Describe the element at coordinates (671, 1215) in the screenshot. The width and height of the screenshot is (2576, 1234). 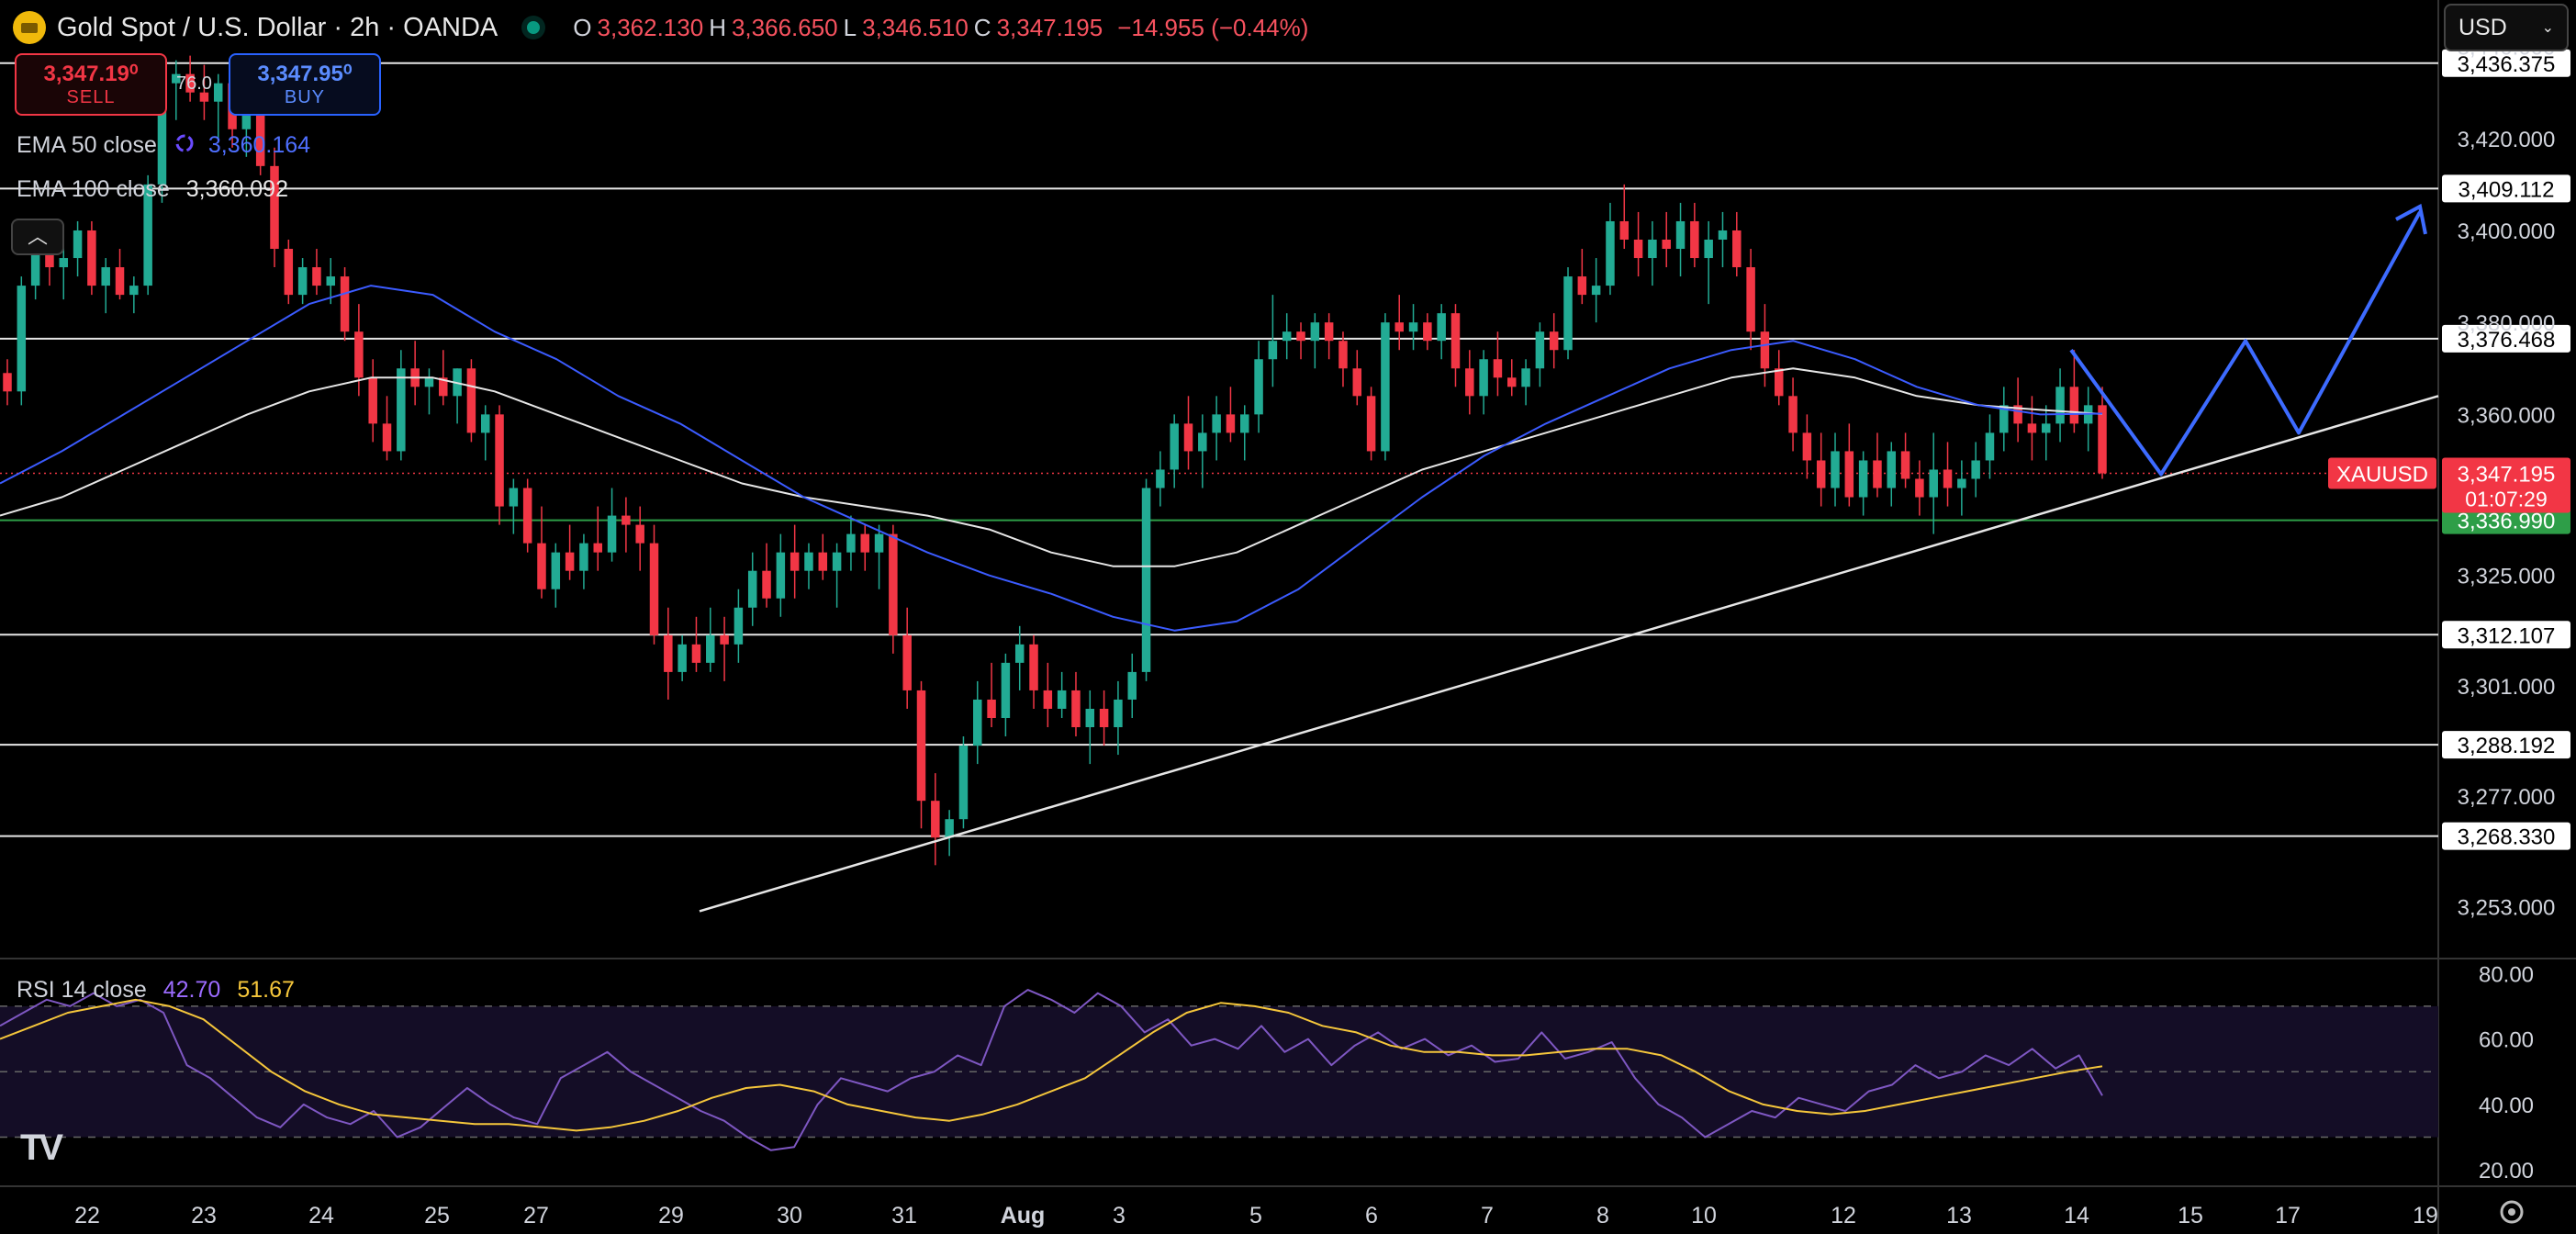
I see `time-tick-label: 29` at that location.